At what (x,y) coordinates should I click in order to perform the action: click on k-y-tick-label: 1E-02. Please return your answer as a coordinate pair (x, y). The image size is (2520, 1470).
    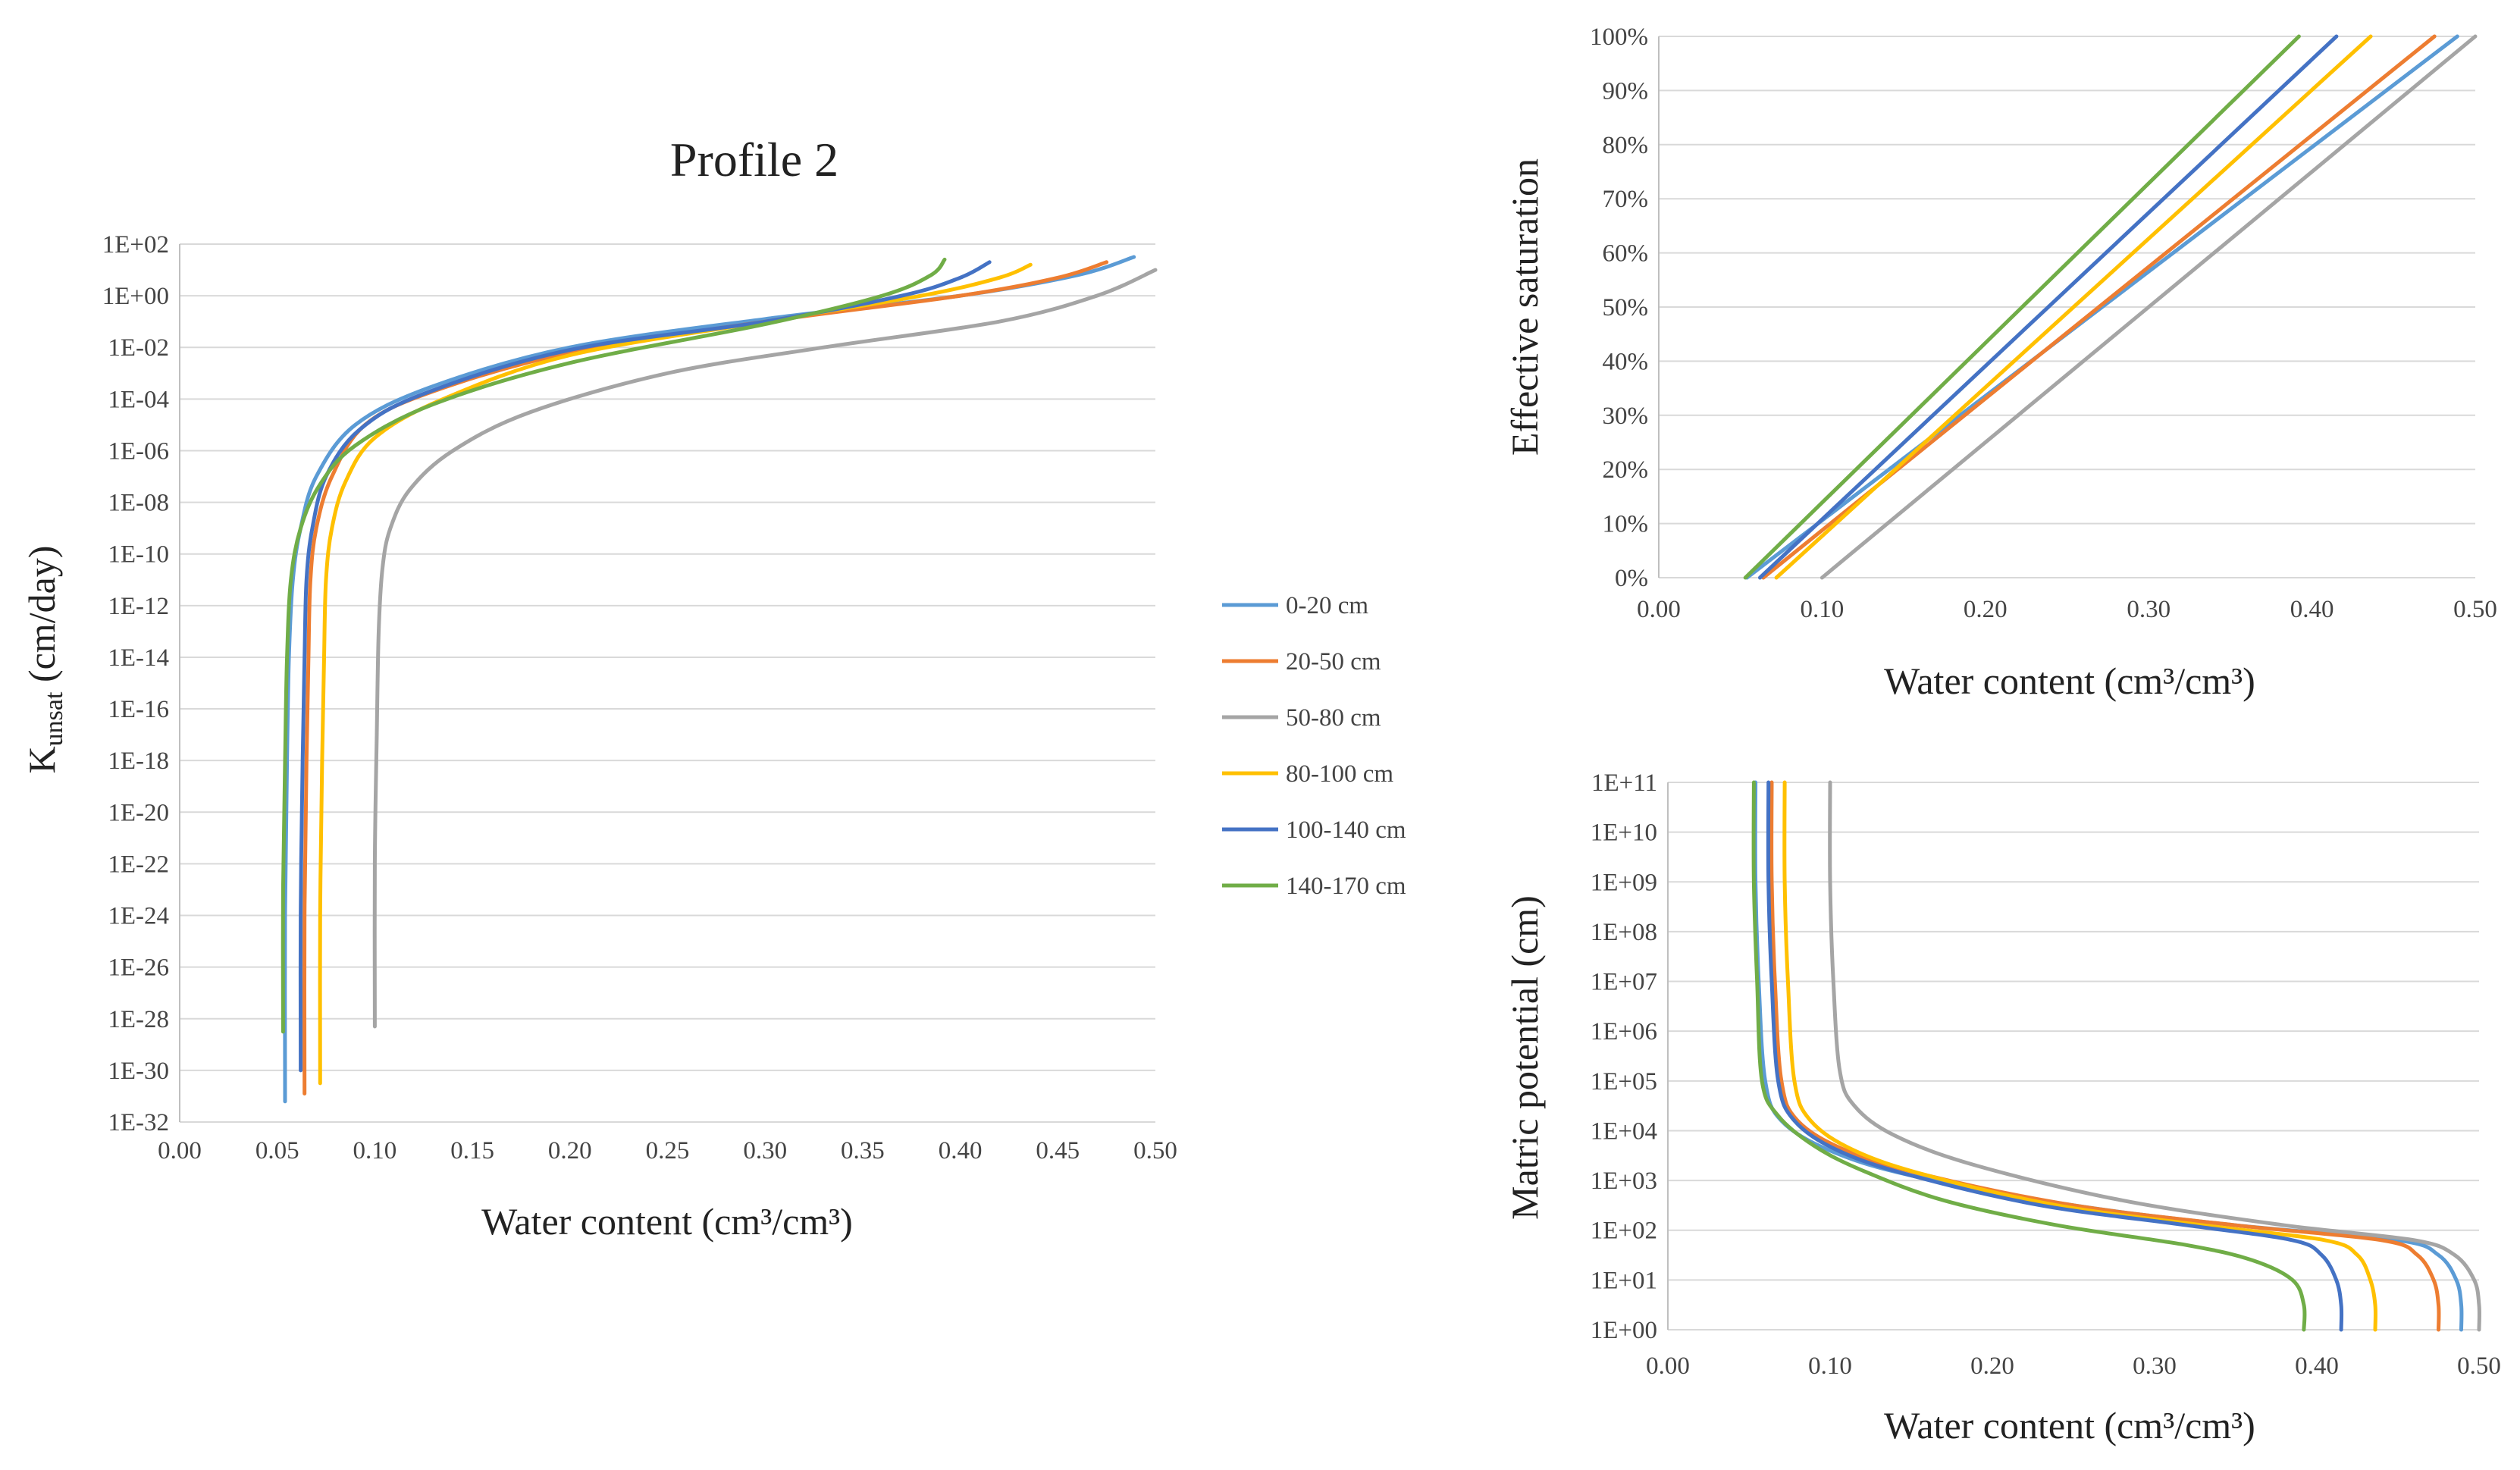
    Looking at the image, I should click on (138, 348).